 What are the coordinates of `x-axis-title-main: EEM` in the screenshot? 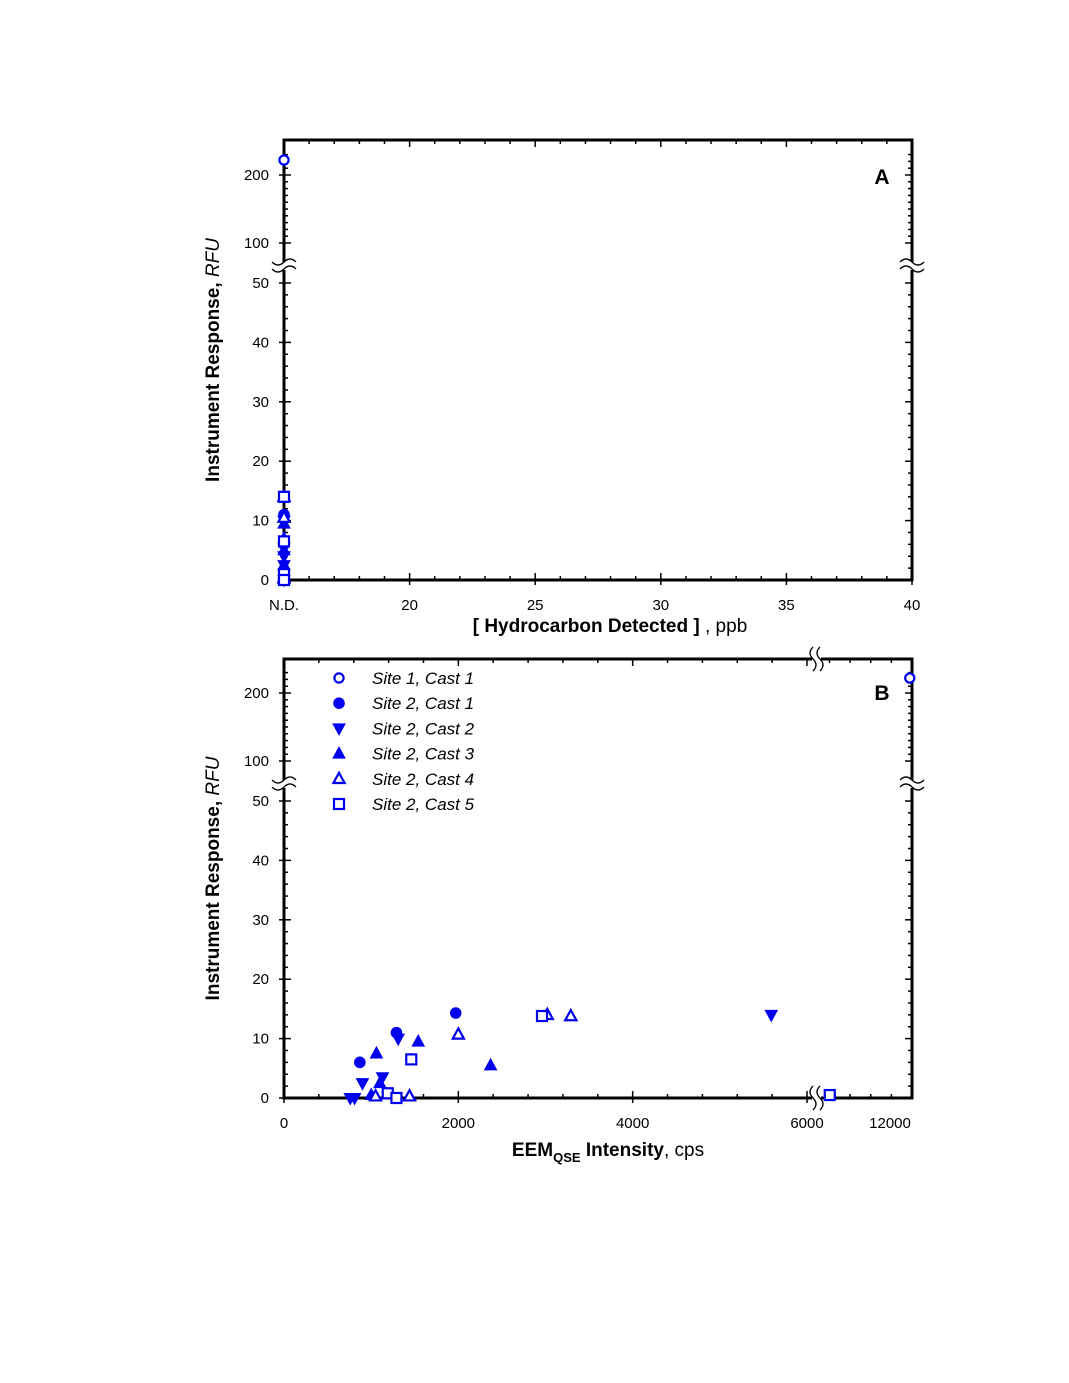 It's located at (532, 1150).